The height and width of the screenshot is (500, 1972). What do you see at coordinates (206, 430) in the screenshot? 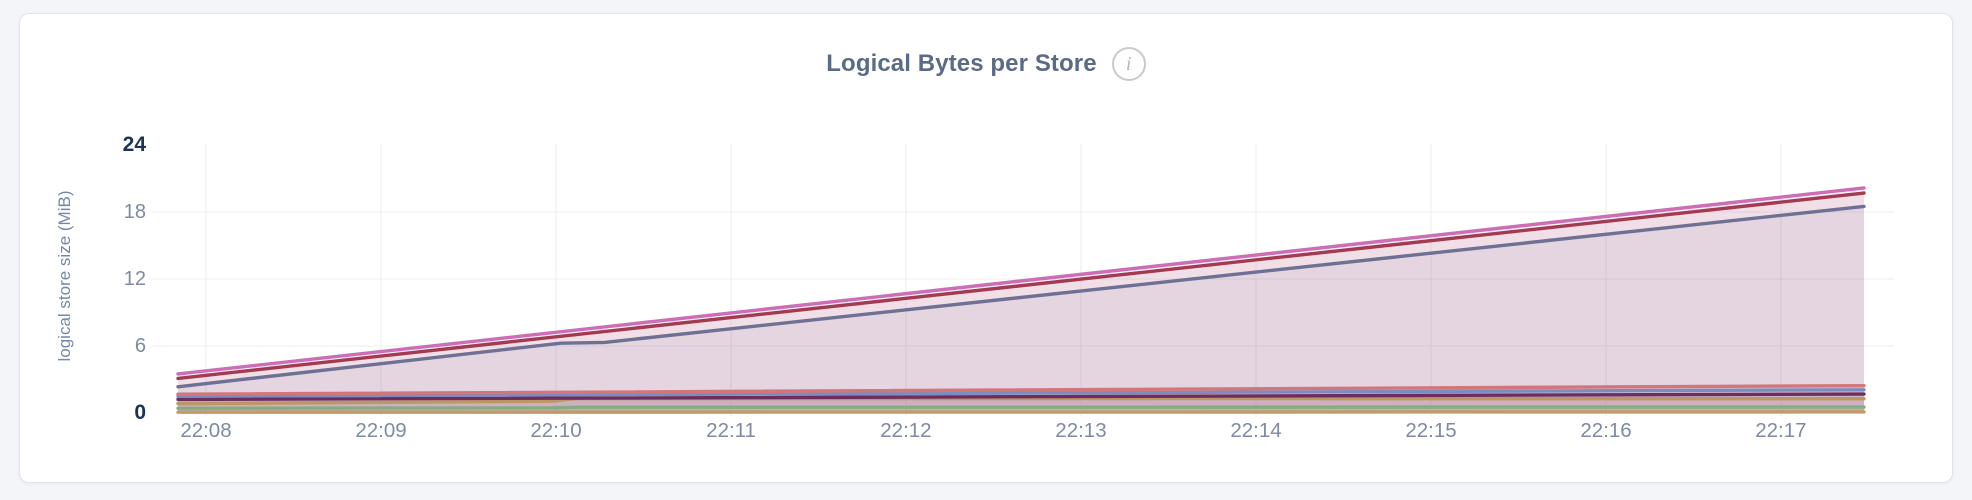
I see `x-tick-label-22-08: 22:08` at bounding box center [206, 430].